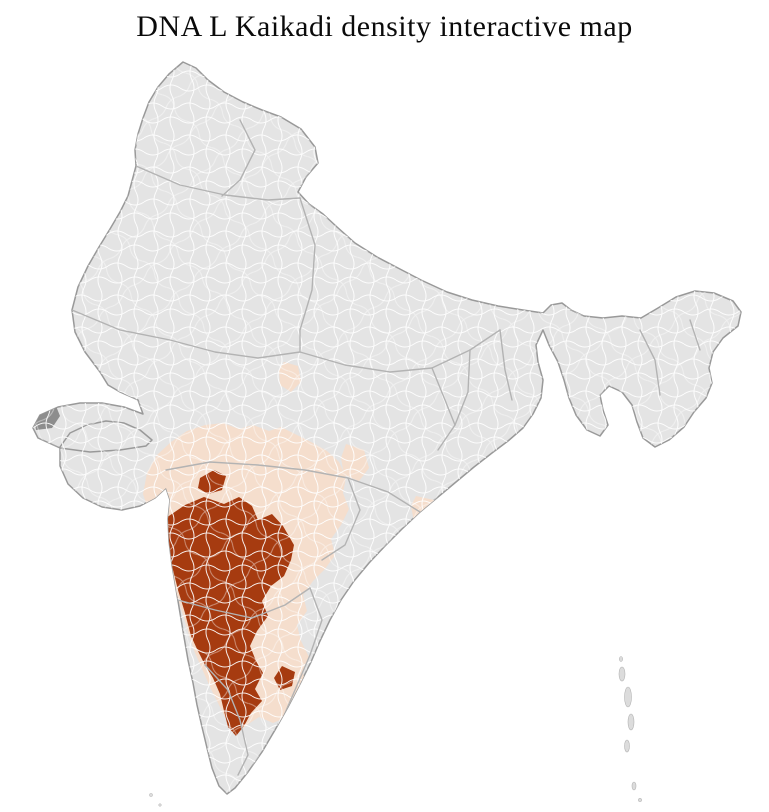 The image size is (769, 812). Describe the element at coordinates (155, 800) in the screenshot. I see `lakshadweep-islands` at that location.